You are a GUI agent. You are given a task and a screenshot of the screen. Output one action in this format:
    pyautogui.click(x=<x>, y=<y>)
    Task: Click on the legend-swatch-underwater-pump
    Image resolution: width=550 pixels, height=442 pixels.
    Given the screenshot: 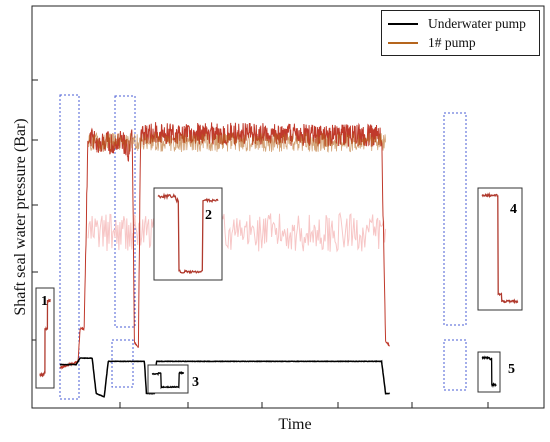 What is the action you would take?
    pyautogui.click(x=403, y=24)
    